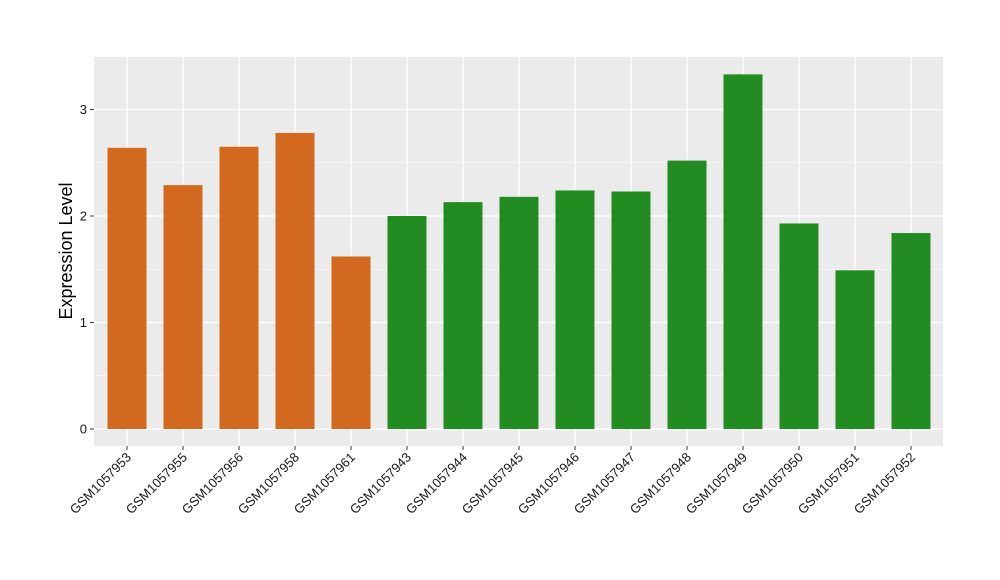  Describe the element at coordinates (519, 312) in the screenshot. I see `bar-GSM1057945` at that location.